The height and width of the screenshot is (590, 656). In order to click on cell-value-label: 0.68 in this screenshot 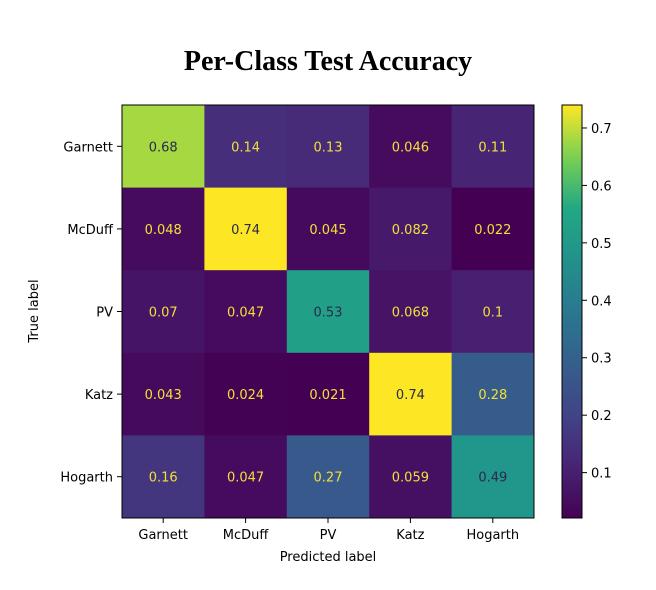, I will do `click(163, 147)`.